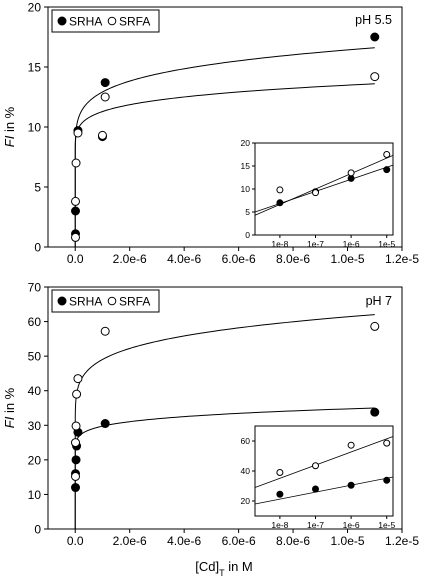 The width and height of the screenshot is (421, 580). Describe the element at coordinates (247, 235) in the screenshot. I see `inset-y-tick-label: 0` at that location.